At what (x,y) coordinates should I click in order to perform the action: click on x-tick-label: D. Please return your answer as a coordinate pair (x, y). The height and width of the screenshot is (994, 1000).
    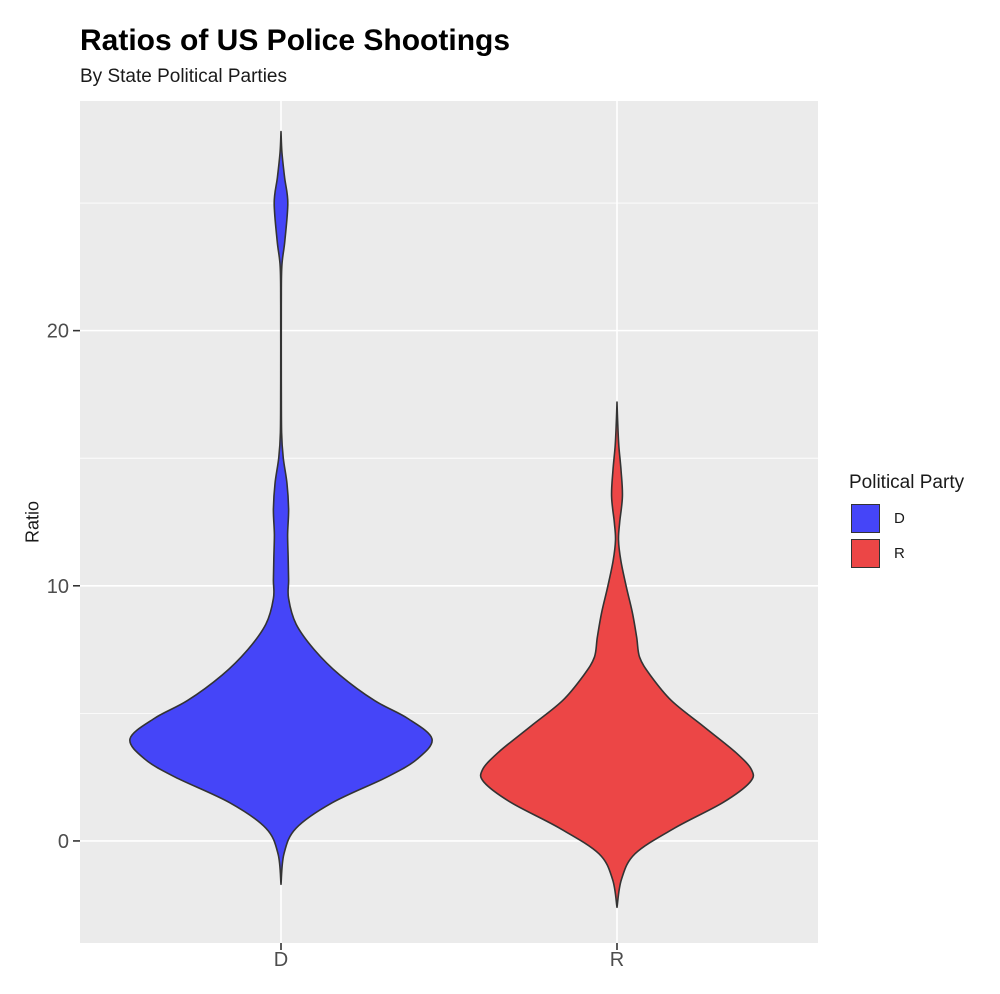
    Looking at the image, I should click on (281, 960).